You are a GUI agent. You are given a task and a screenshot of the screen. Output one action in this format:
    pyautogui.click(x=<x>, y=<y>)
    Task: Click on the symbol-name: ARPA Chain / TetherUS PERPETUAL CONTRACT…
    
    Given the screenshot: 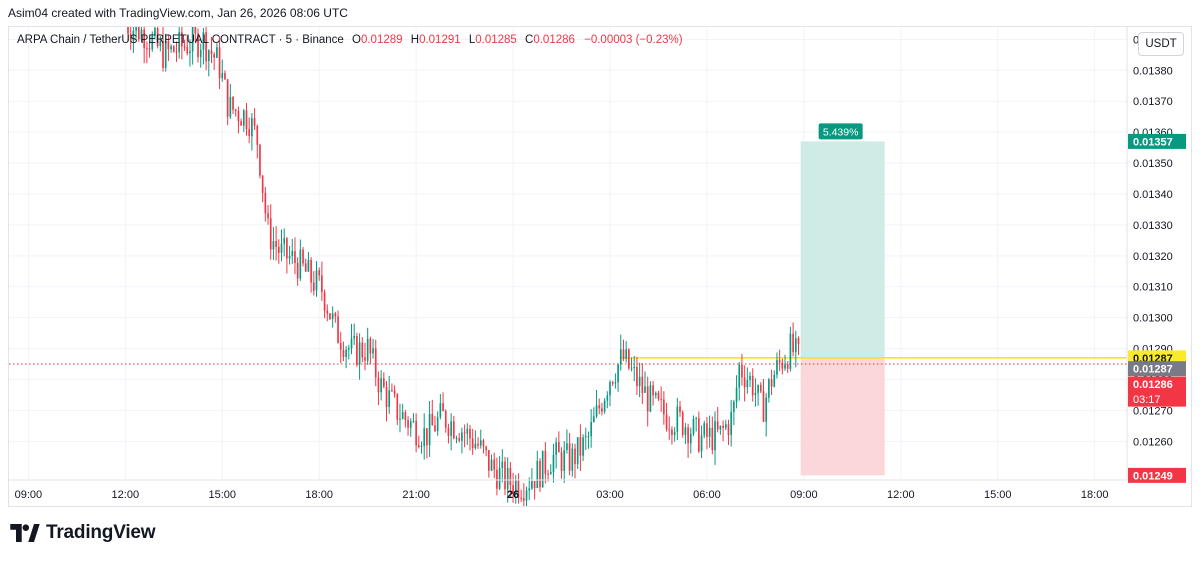 What is the action you would take?
    pyautogui.click(x=180, y=40)
    